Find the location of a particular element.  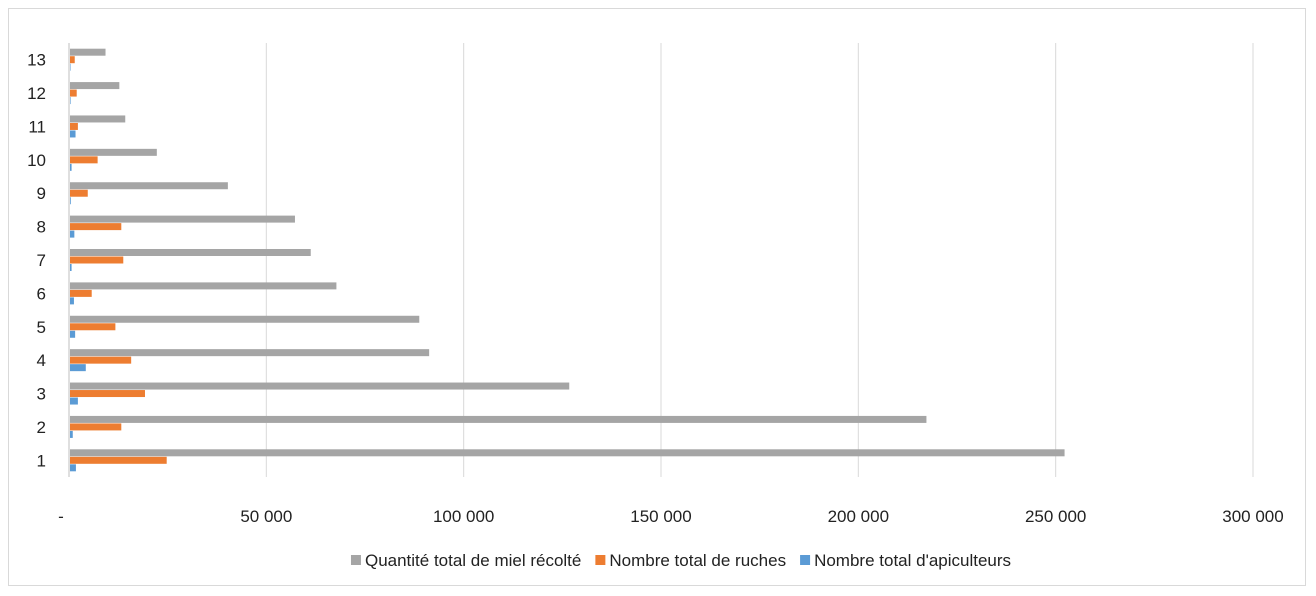

legend-label: Nombre total de ruches is located at coordinates (697, 560).